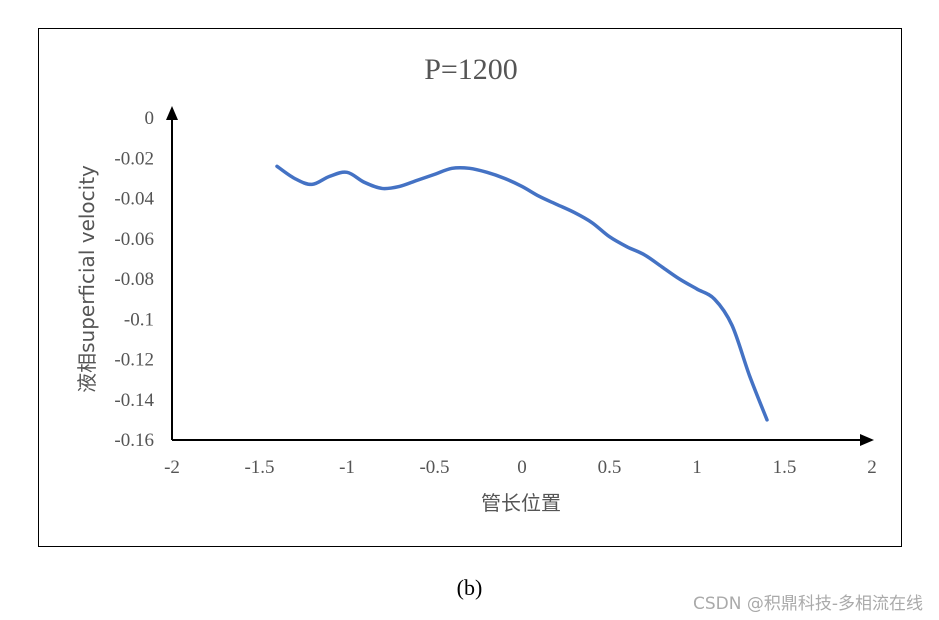 The height and width of the screenshot is (620, 939). What do you see at coordinates (697, 467) in the screenshot?
I see `x-tick-label: 1` at bounding box center [697, 467].